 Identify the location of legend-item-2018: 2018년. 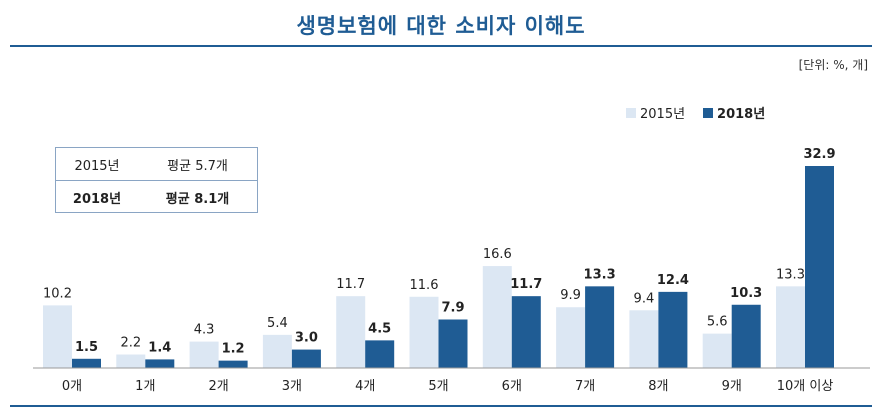
(734, 112).